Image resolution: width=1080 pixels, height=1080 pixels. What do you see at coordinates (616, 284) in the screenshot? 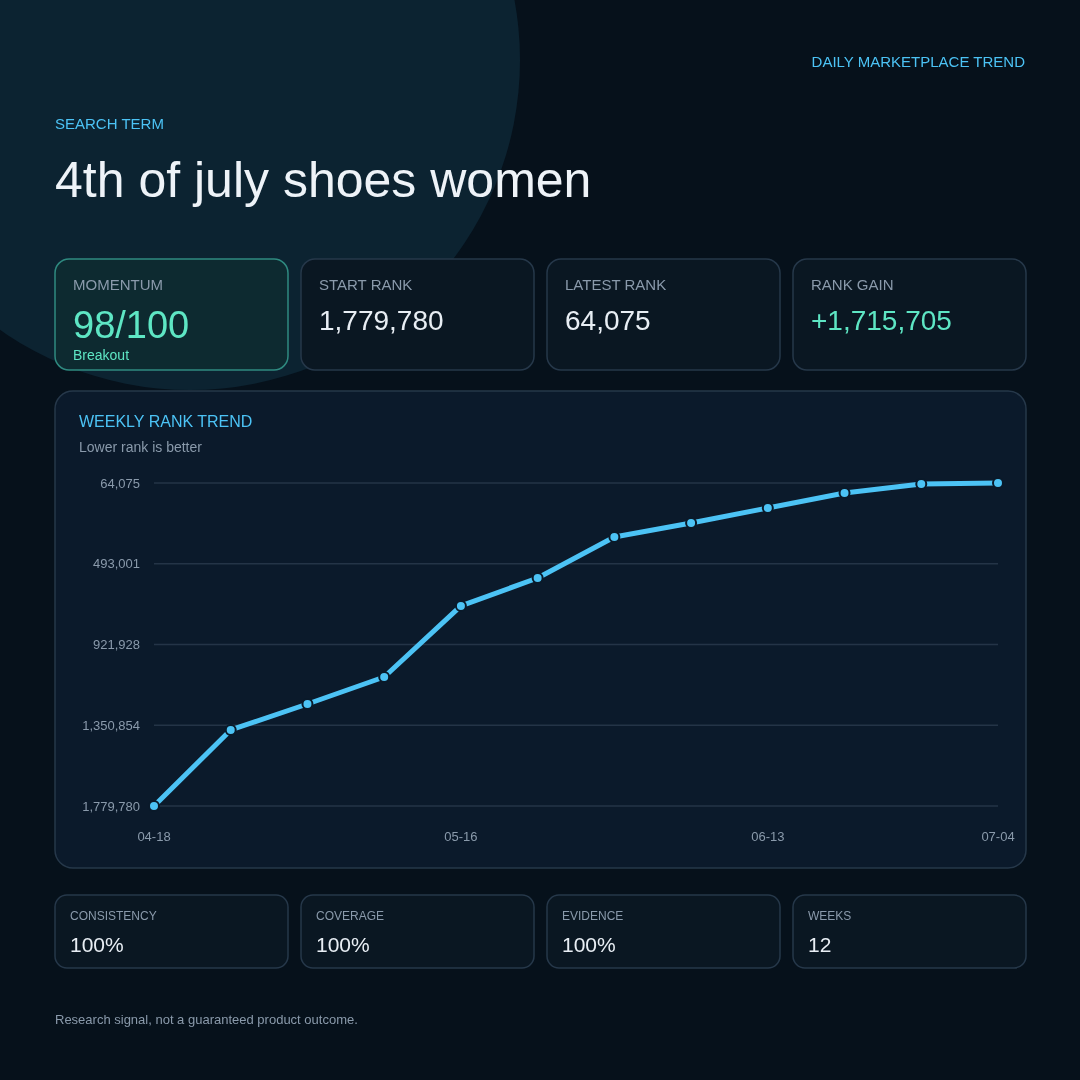
I see `text: LATEST RANK` at bounding box center [616, 284].